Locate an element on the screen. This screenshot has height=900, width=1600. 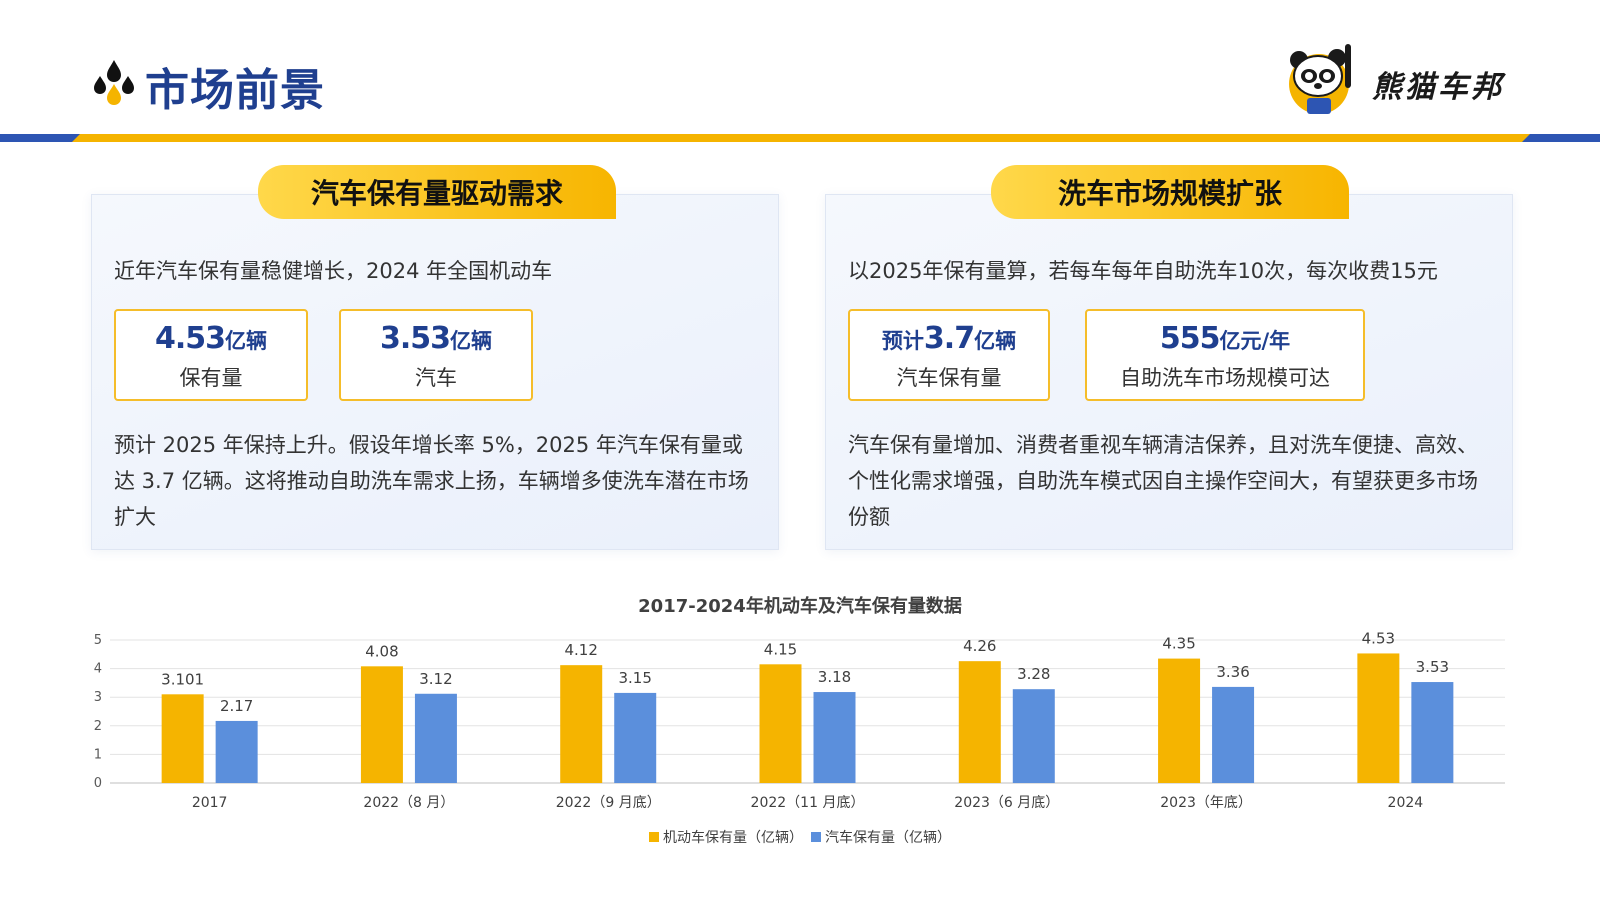
y-tick-label: 2 is located at coordinates (98, 726).